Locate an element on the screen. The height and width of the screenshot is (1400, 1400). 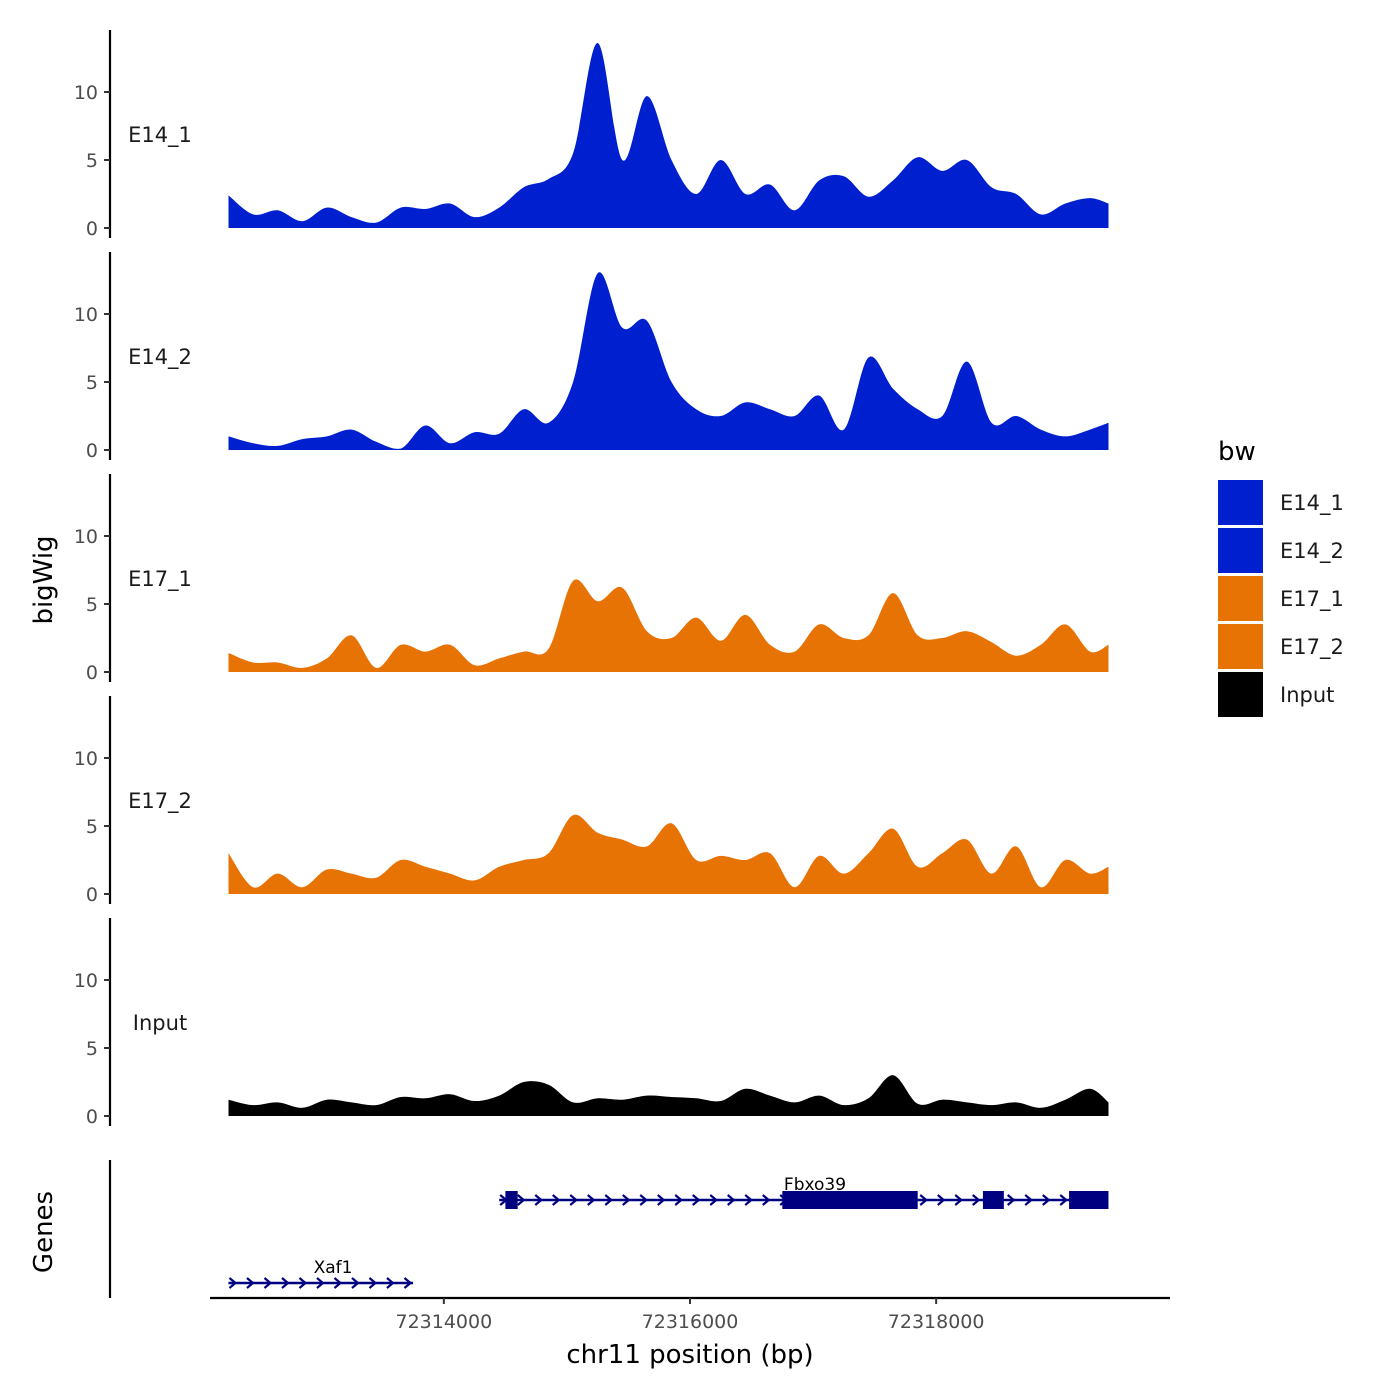
x-axis: 72314000 72316000 72318000 is located at coordinates (690, 1314).